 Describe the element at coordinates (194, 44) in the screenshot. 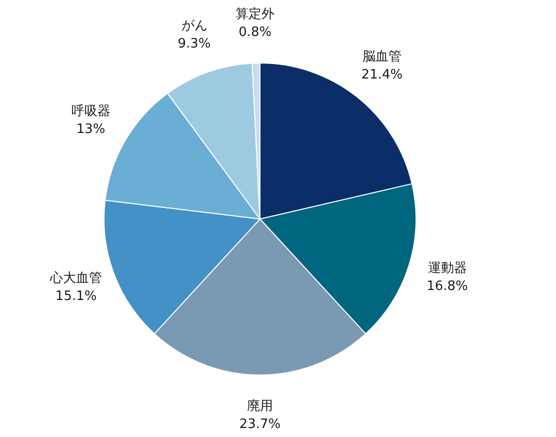

I see `data-label: 9.3%` at that location.